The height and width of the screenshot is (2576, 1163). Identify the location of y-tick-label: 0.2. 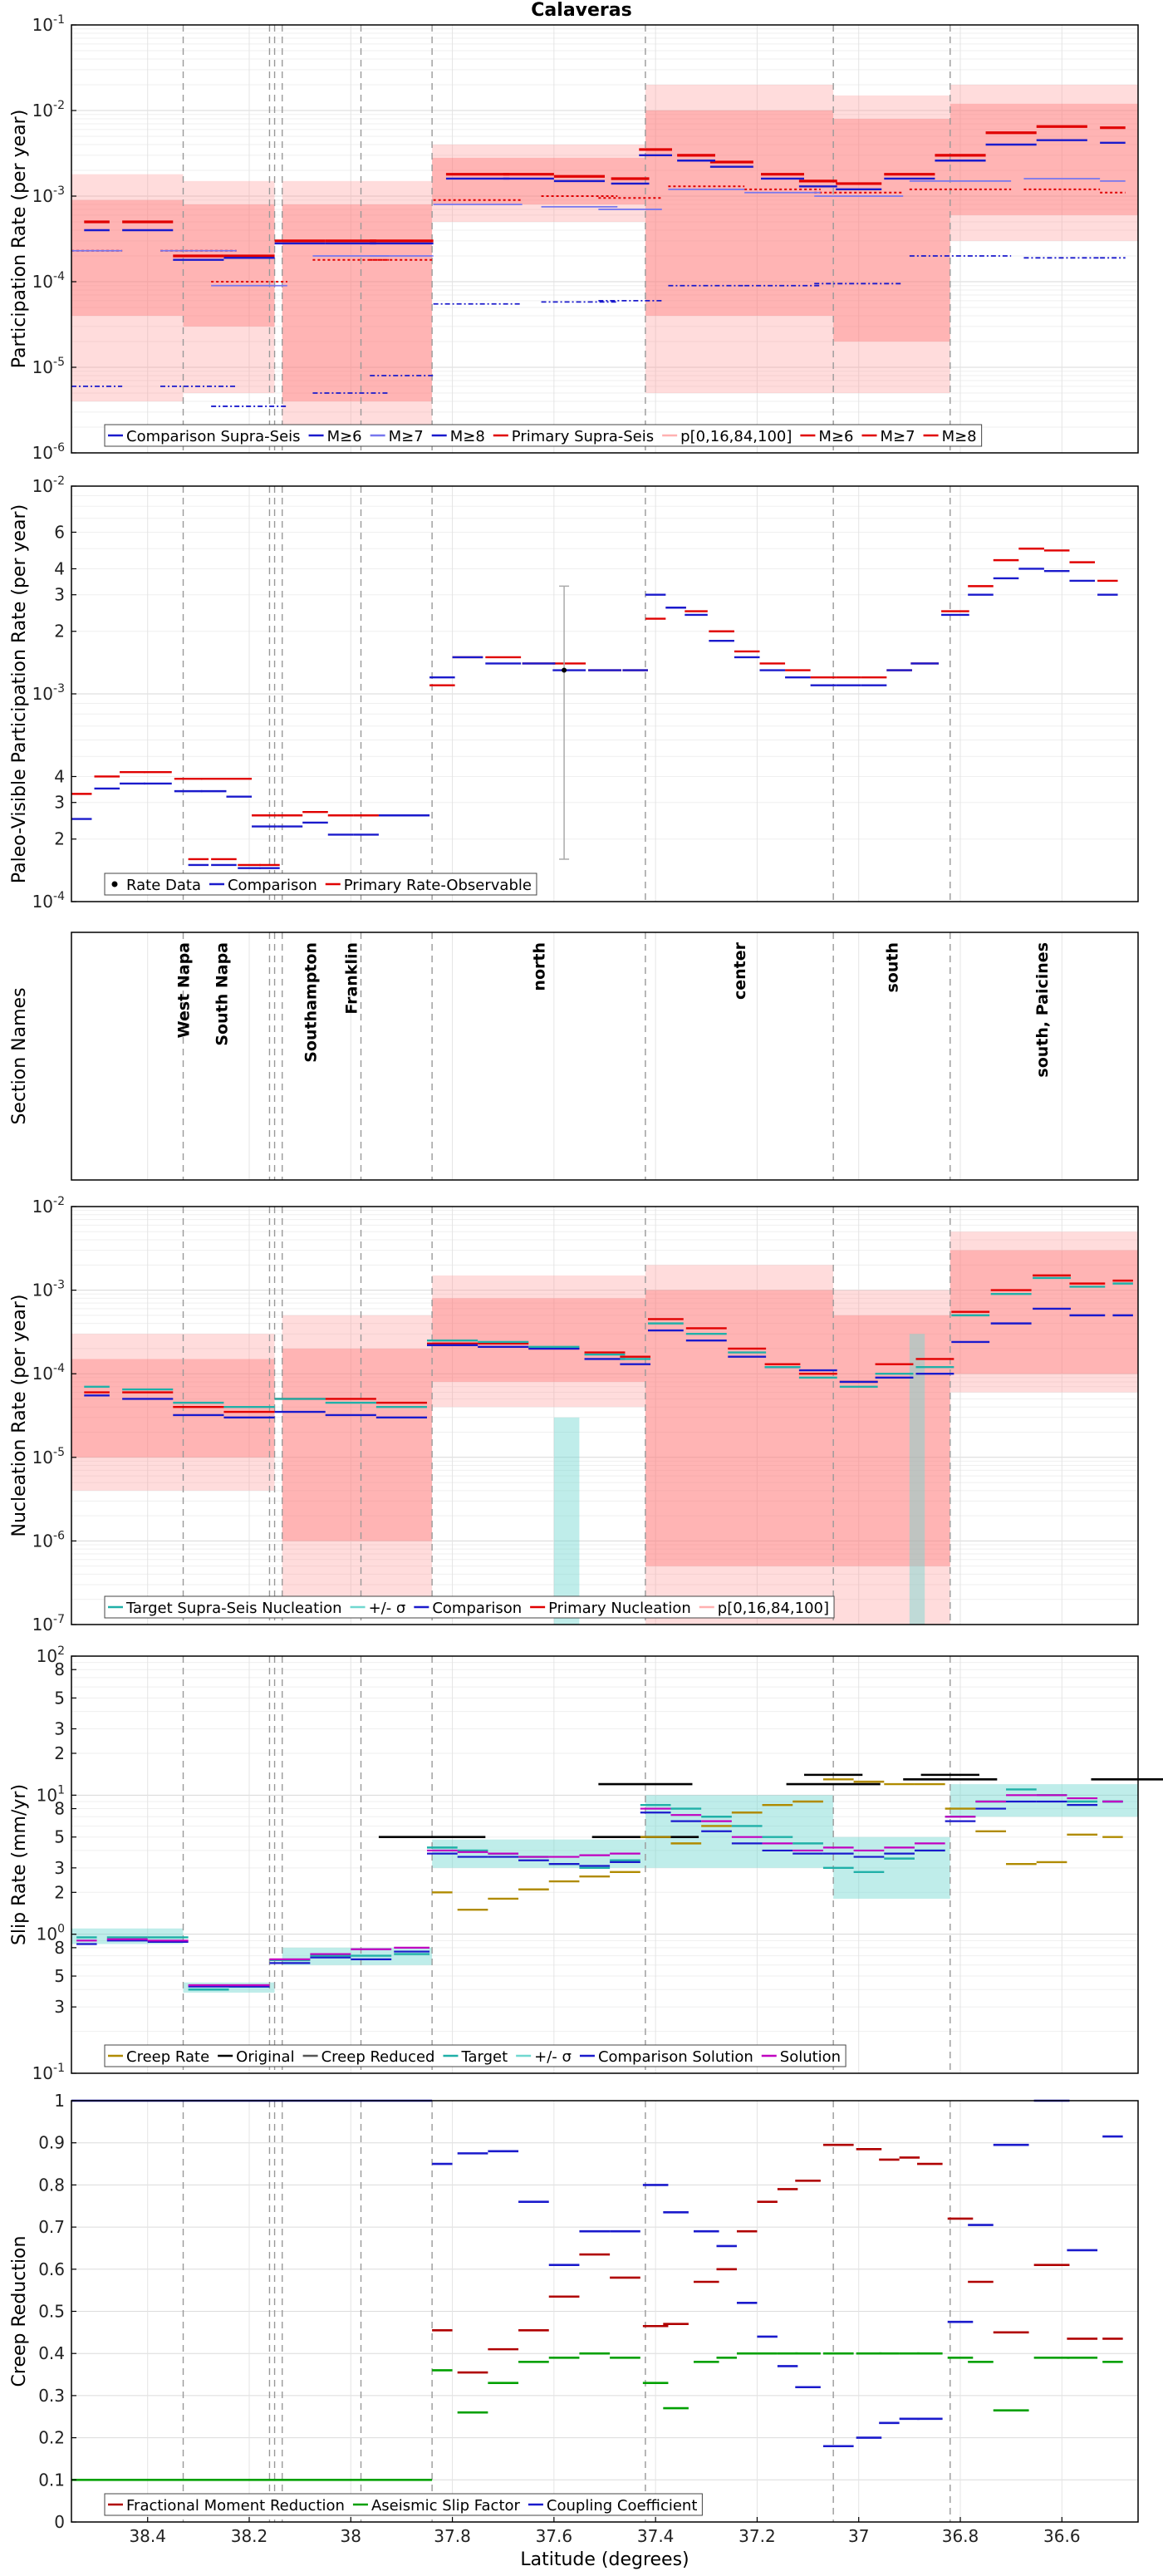
(51, 2438).